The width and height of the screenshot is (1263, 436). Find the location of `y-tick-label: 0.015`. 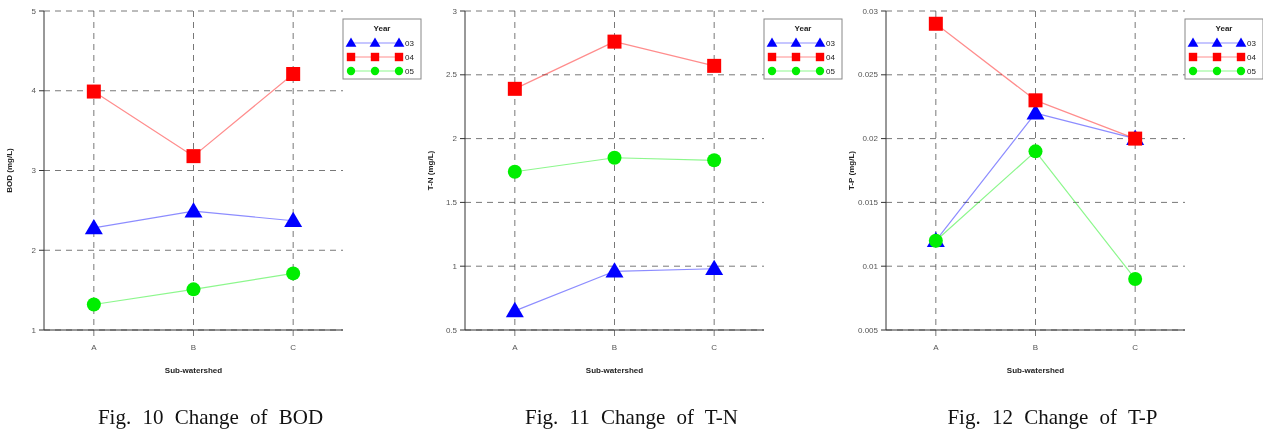

y-tick-label: 0.015 is located at coordinates (868, 202).